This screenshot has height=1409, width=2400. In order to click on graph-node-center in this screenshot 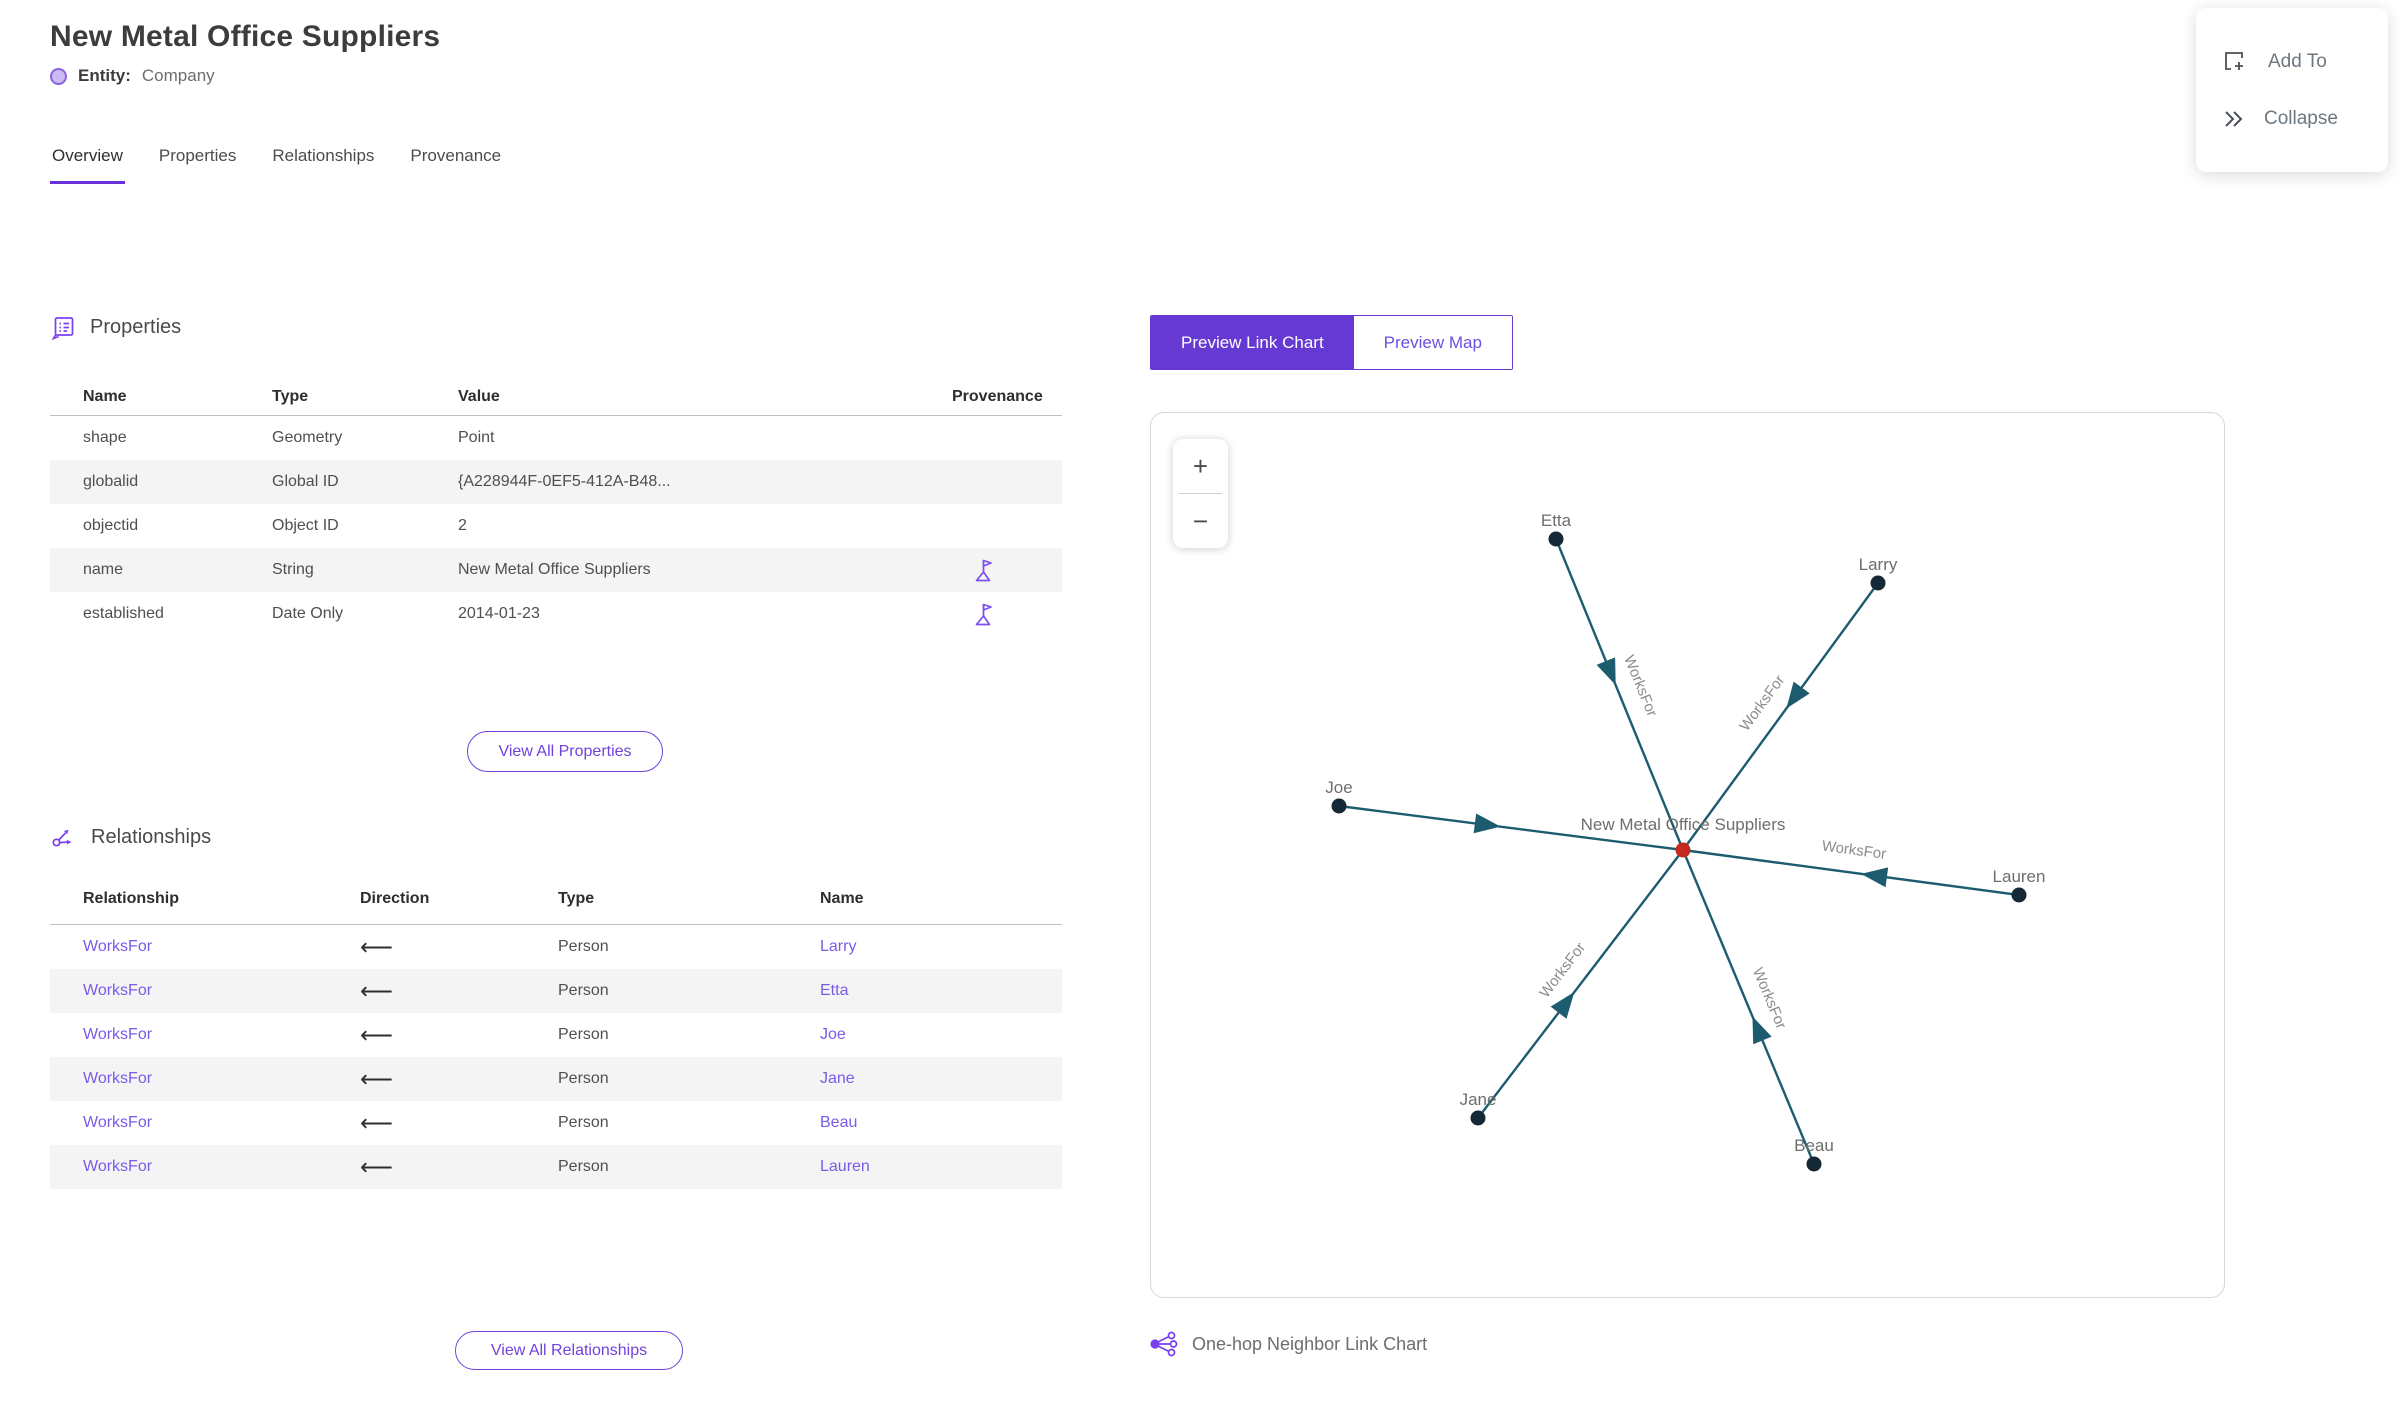, I will do `click(1683, 850)`.